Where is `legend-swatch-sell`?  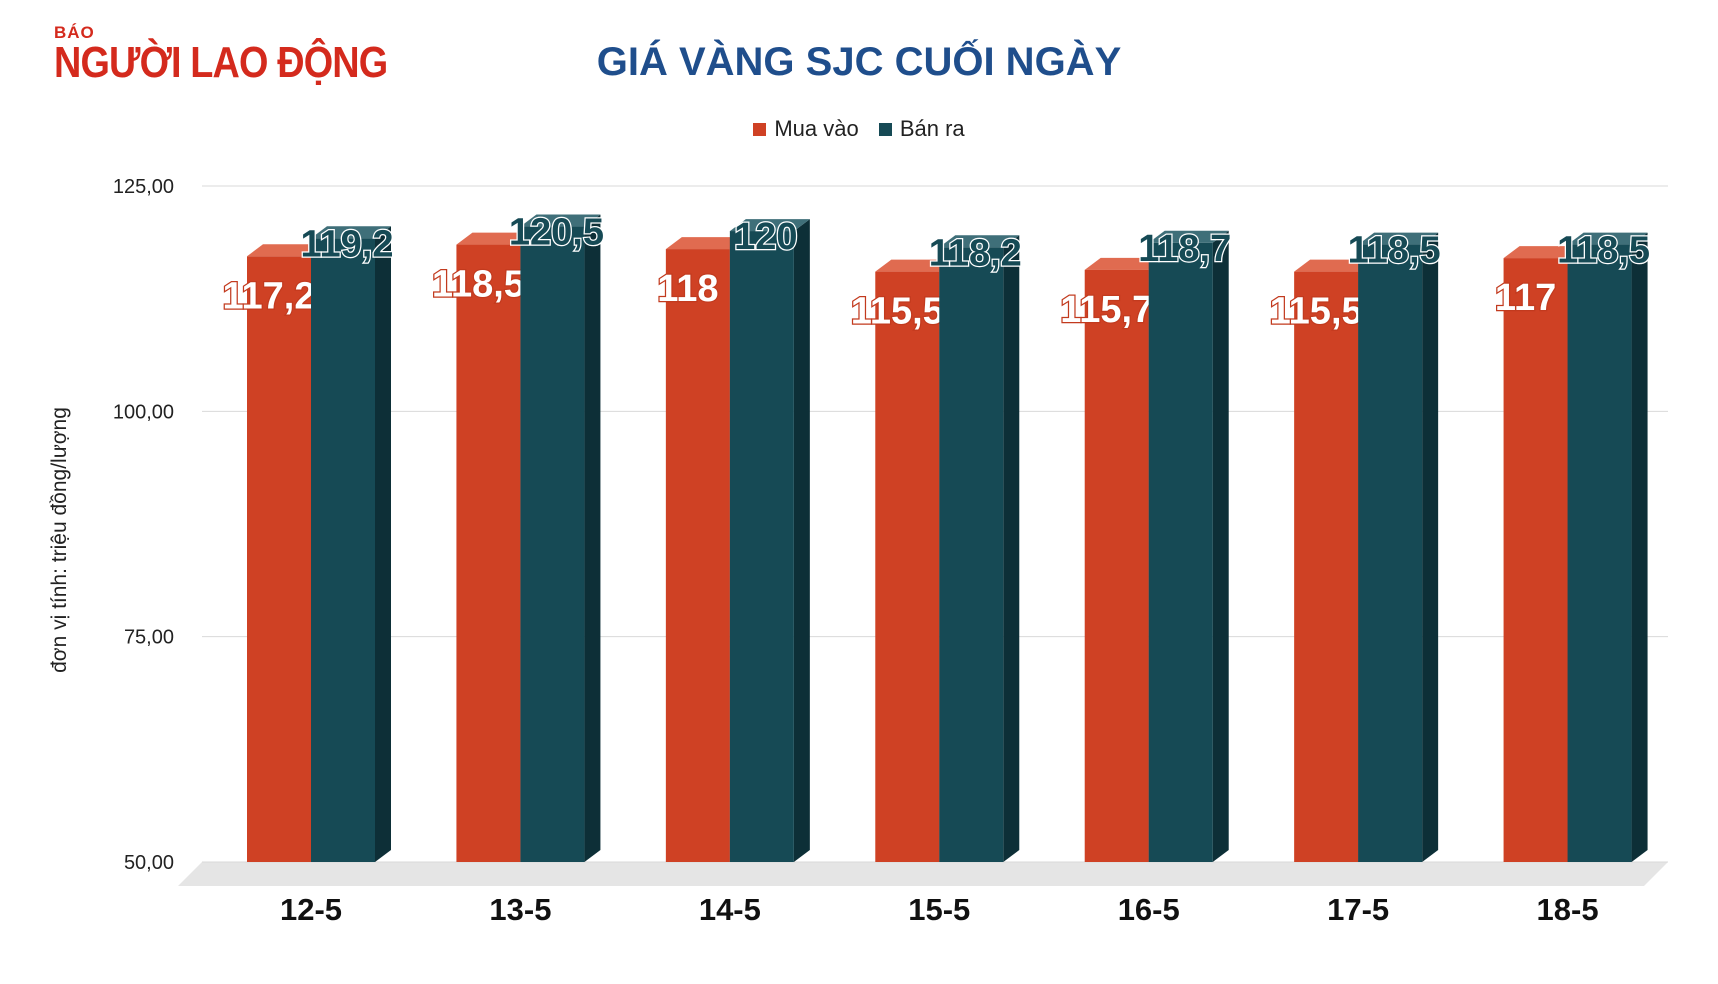 legend-swatch-sell is located at coordinates (885, 129).